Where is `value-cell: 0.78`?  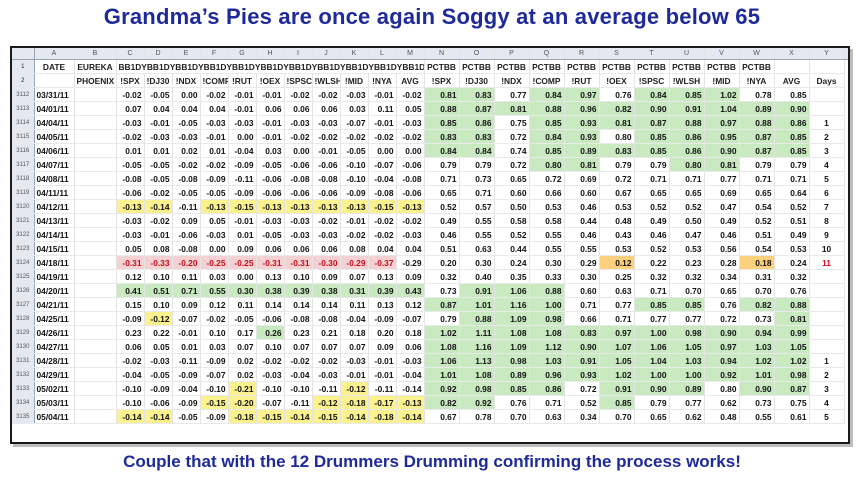
value-cell: 0.78 is located at coordinates (477, 416).